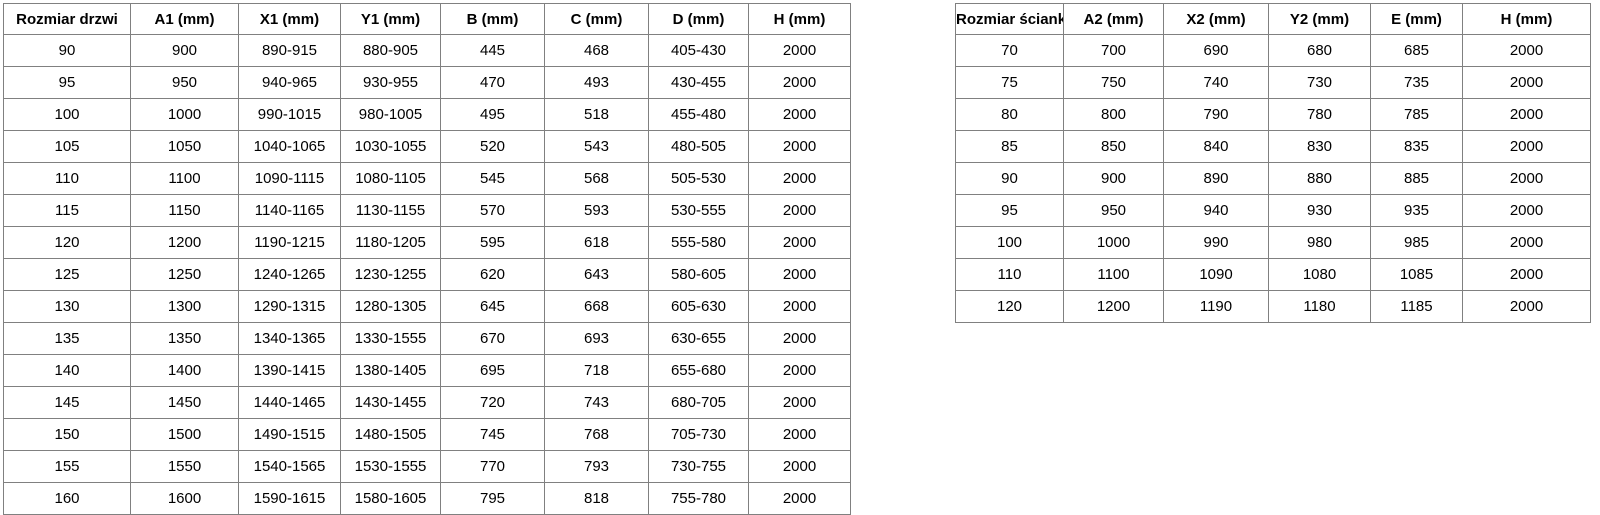  I want to click on table-cell: 940, so click(1216, 210).